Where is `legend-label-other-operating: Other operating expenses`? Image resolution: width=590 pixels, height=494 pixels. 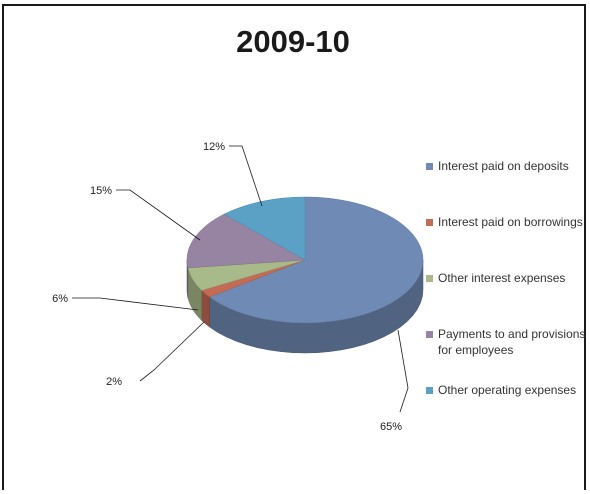 legend-label-other-operating: Other operating expenses is located at coordinates (507, 390).